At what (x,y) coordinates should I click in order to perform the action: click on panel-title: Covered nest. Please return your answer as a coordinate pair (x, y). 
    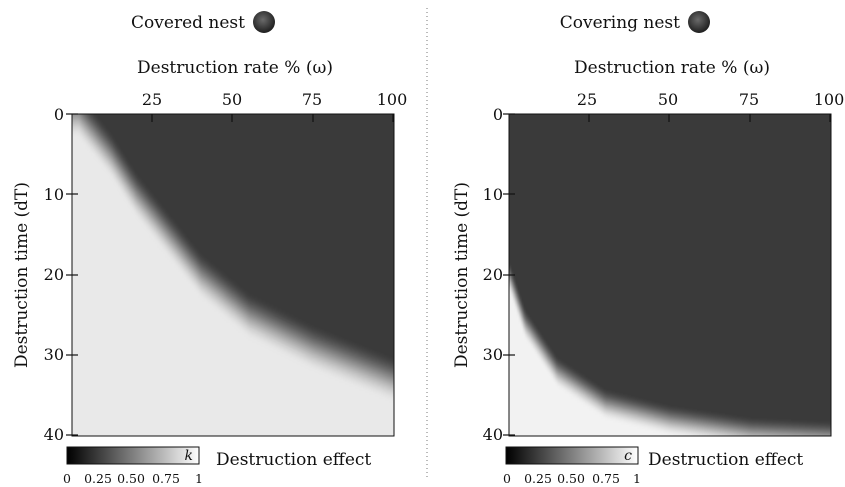
    Looking at the image, I should click on (188, 23).